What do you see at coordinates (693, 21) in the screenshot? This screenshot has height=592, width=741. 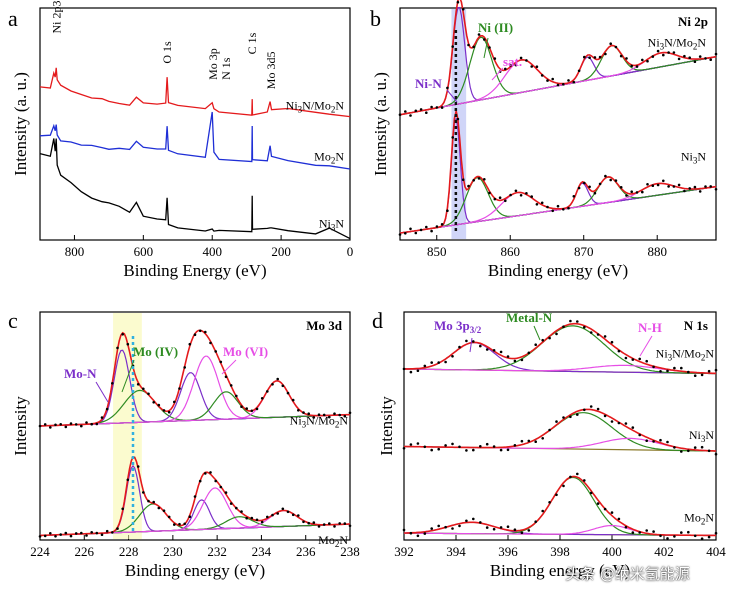 I see `corner-label-b: Ni 2p` at bounding box center [693, 21].